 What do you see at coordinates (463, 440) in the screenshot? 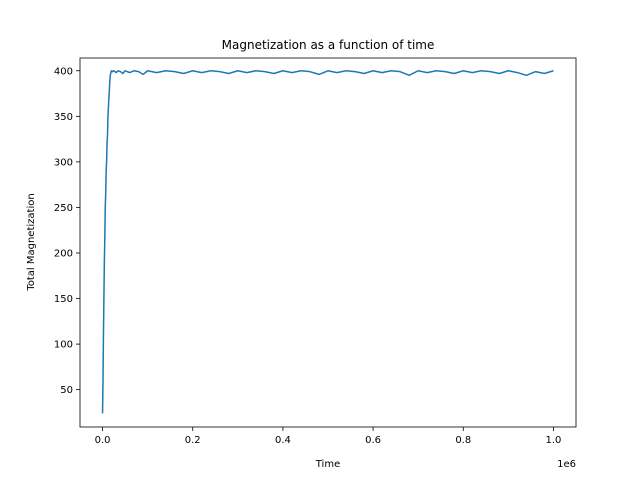
I see `x-tick-label: 0.8` at bounding box center [463, 440].